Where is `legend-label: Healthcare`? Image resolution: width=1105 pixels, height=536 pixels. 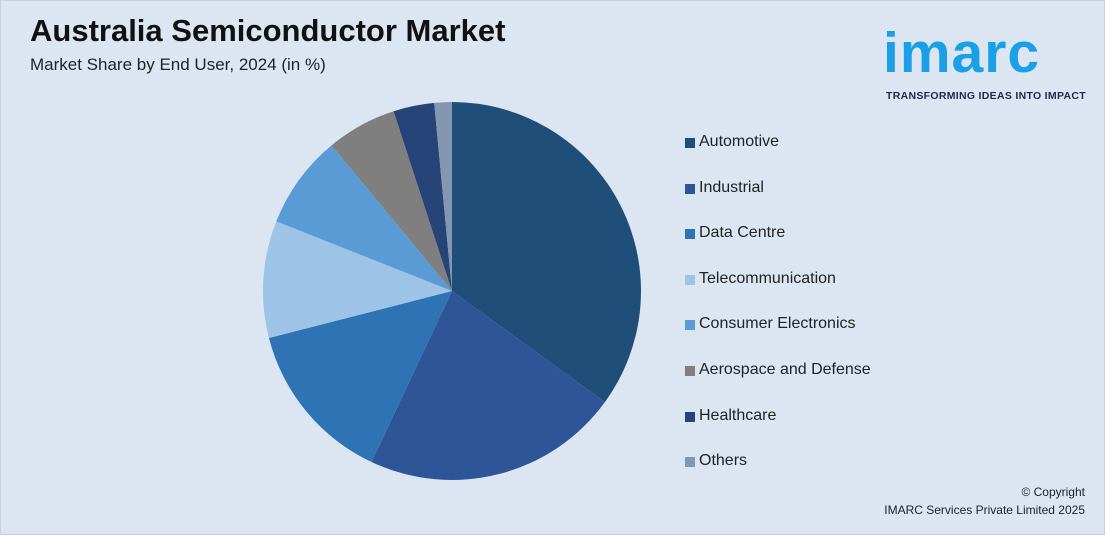 legend-label: Healthcare is located at coordinates (738, 415).